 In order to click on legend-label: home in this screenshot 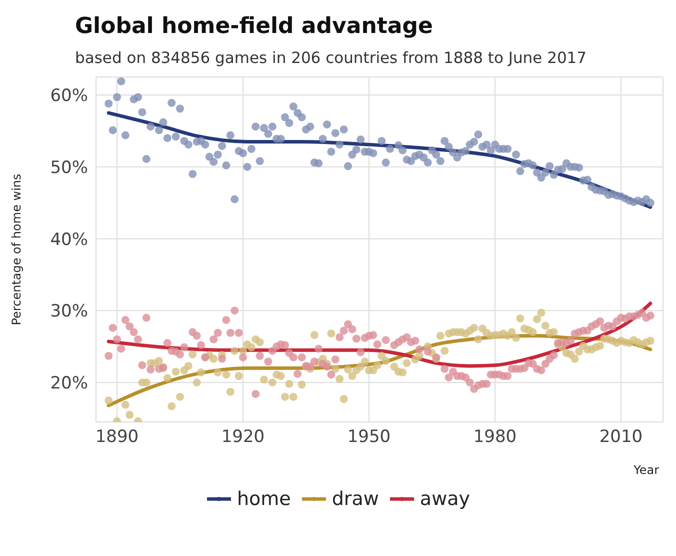, I will do `click(263, 499)`.